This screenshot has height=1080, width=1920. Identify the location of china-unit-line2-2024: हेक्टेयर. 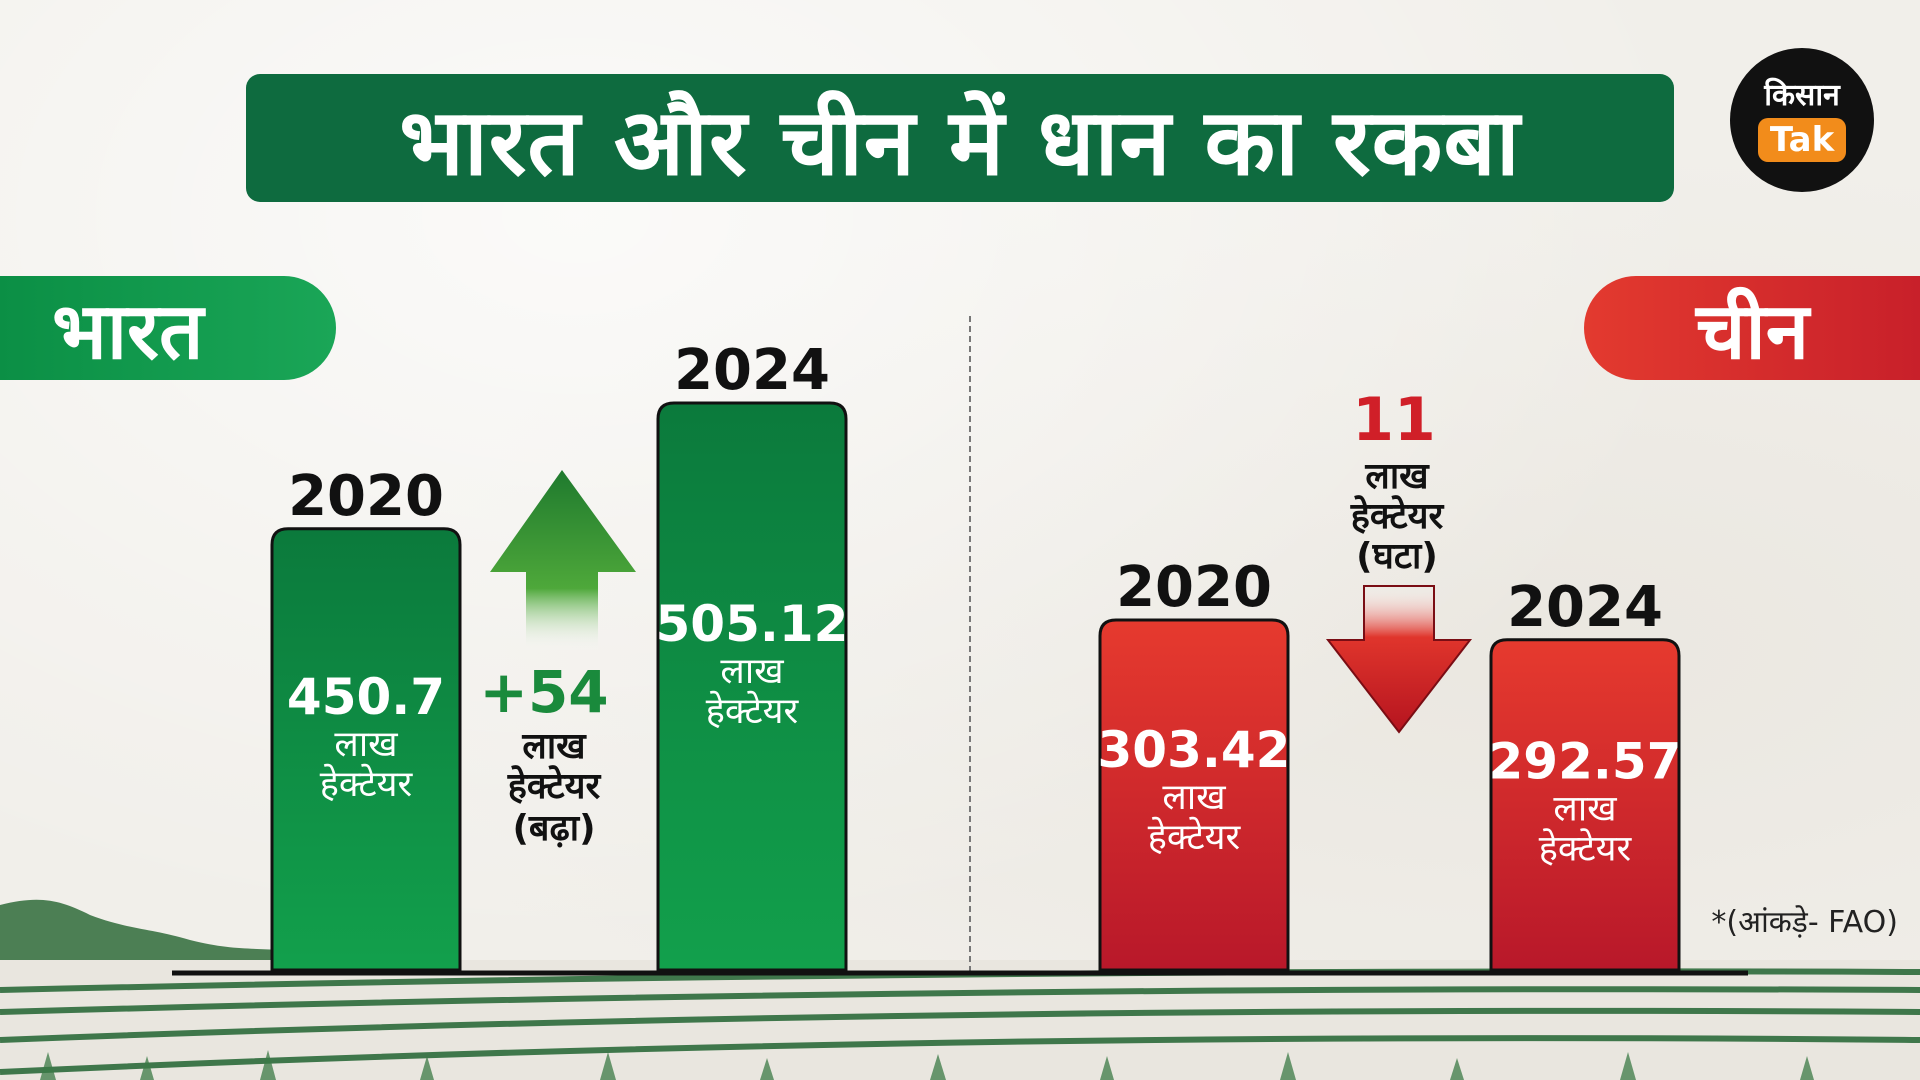
(1586, 848).